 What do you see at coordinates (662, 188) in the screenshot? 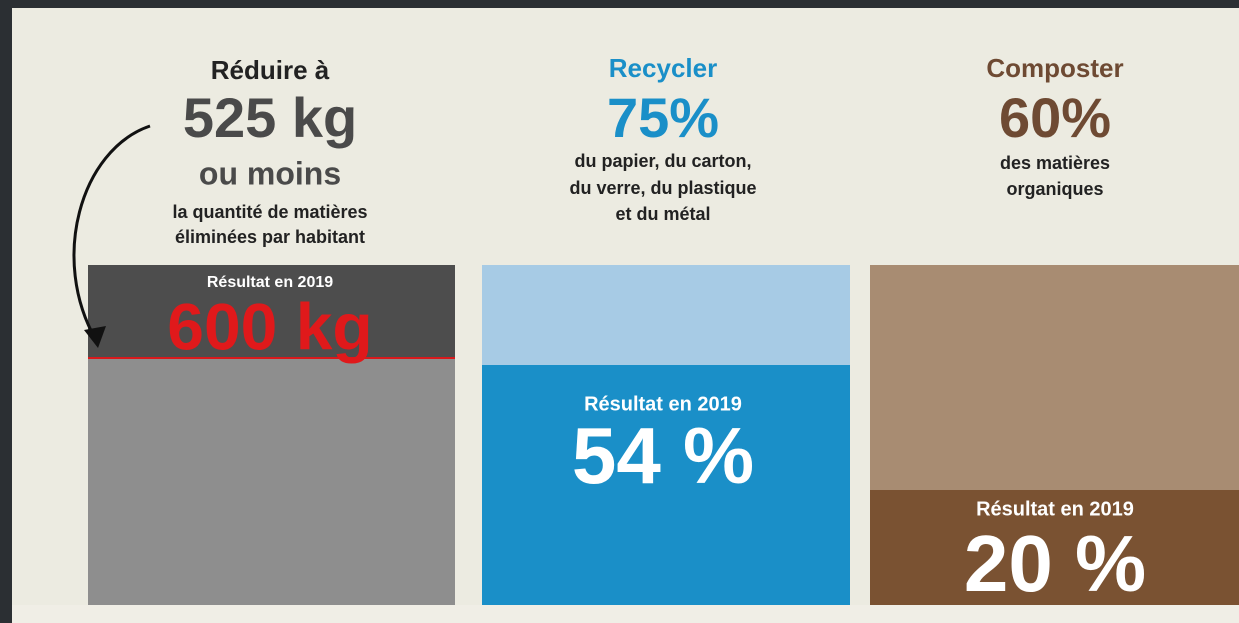
I see `description: du verre, du plastique` at bounding box center [662, 188].